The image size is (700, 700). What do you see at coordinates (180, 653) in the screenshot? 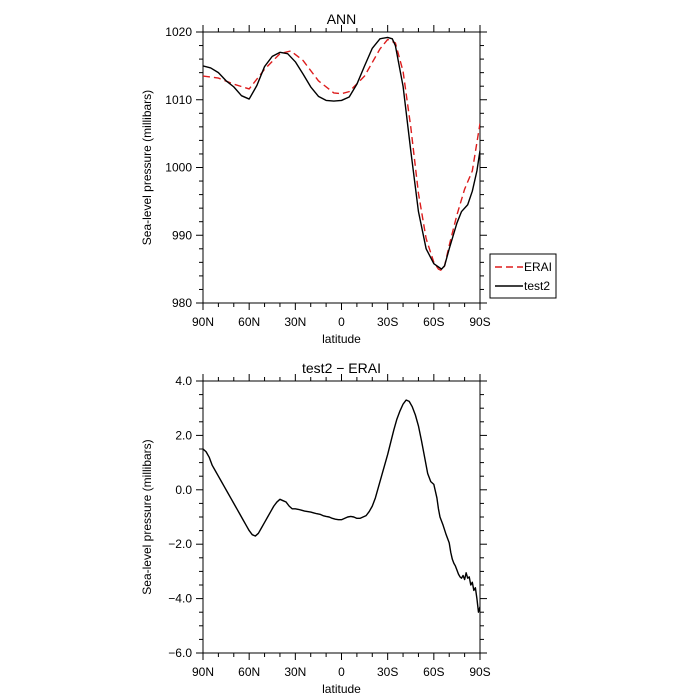
I see `y-tick-label: −6.0` at bounding box center [180, 653].